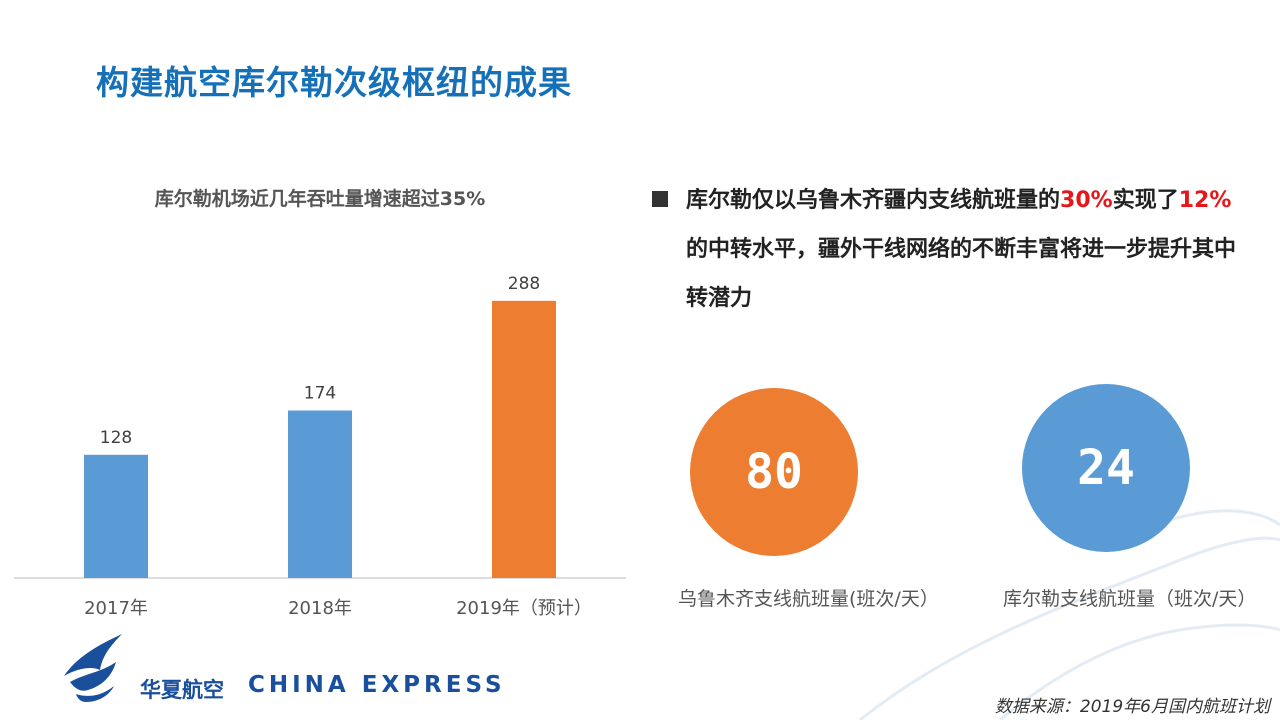 The image size is (1280, 720). Describe the element at coordinates (116, 608) in the screenshot. I see `category-label-0: 2017年` at that location.